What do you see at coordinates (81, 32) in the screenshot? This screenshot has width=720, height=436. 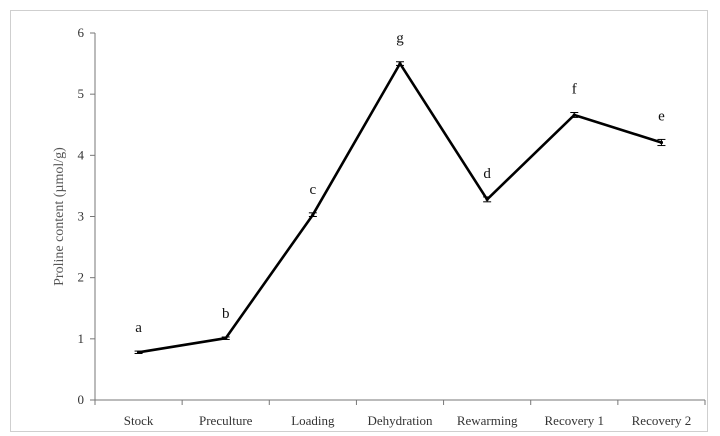 I see `y-tick-label: 6` at bounding box center [81, 32].